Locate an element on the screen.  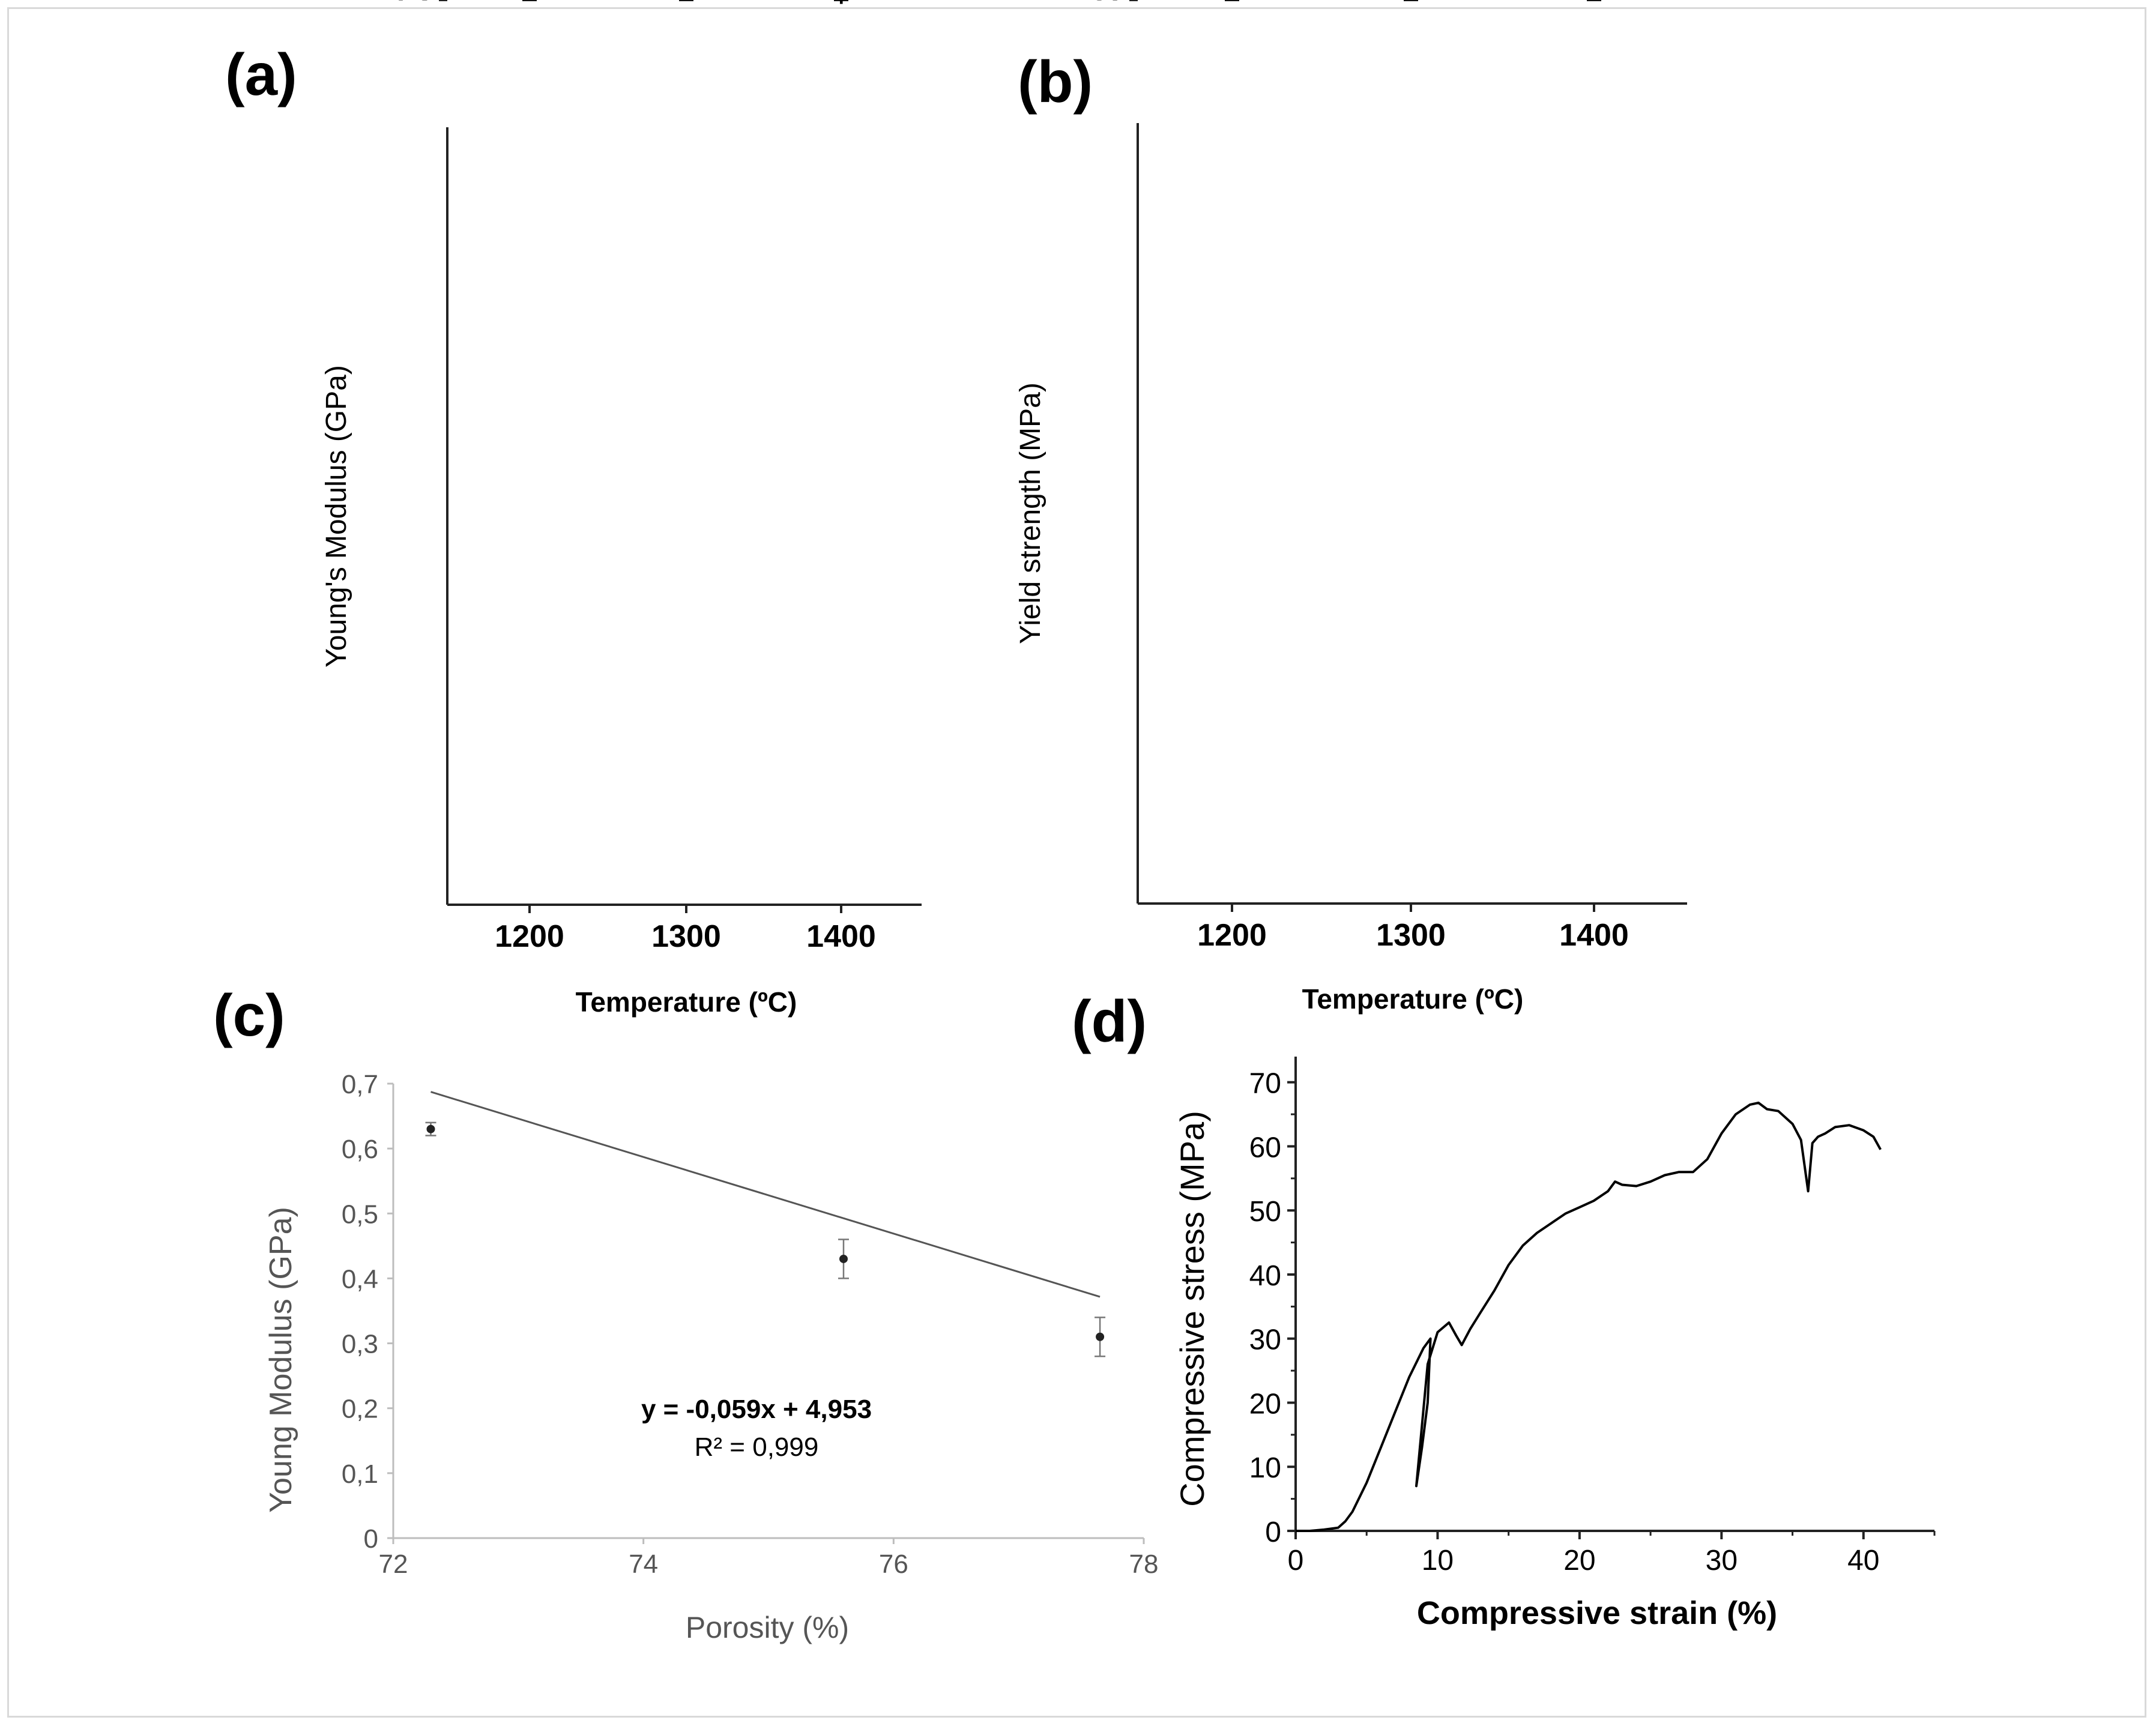
panel-d-y-axis-title: Compressive stress (MPa) is located at coordinates (1192, 1309).